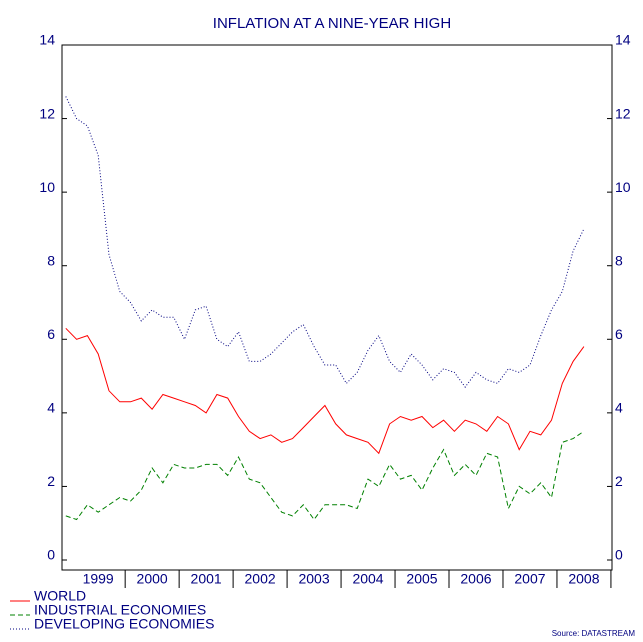 The width and height of the screenshot is (643, 642). I want to click on x-tick-label: 2003, so click(313, 579).